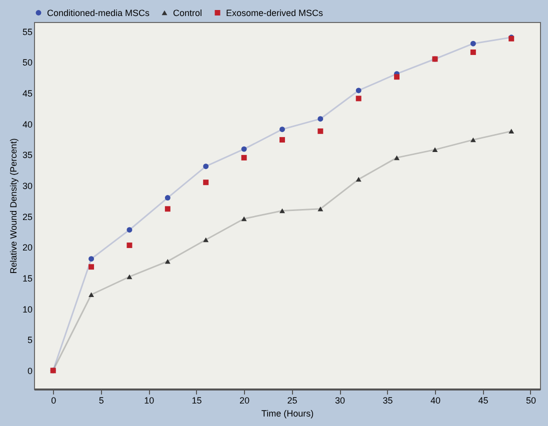  I want to click on y-tick-label: 20, so click(27, 247).